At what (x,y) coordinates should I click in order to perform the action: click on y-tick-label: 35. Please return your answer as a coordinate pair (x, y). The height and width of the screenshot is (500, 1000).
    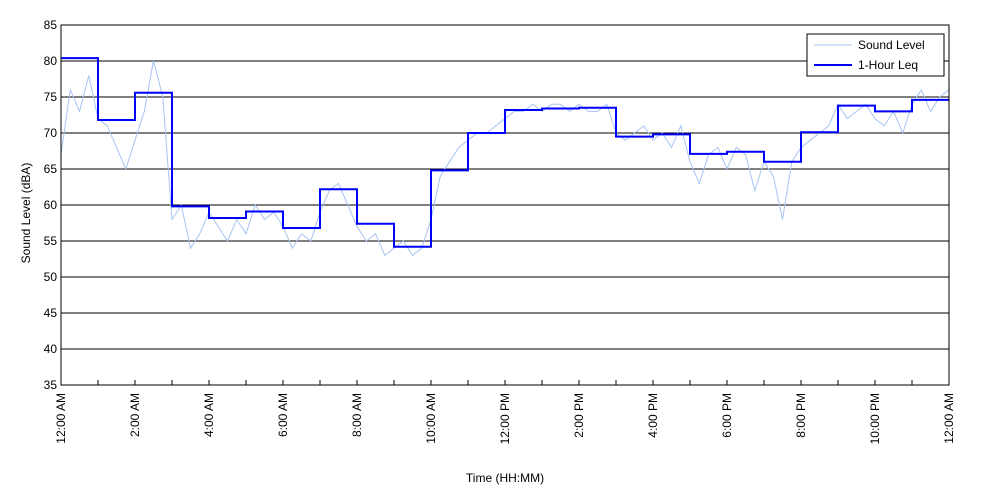
    Looking at the image, I should click on (51, 385).